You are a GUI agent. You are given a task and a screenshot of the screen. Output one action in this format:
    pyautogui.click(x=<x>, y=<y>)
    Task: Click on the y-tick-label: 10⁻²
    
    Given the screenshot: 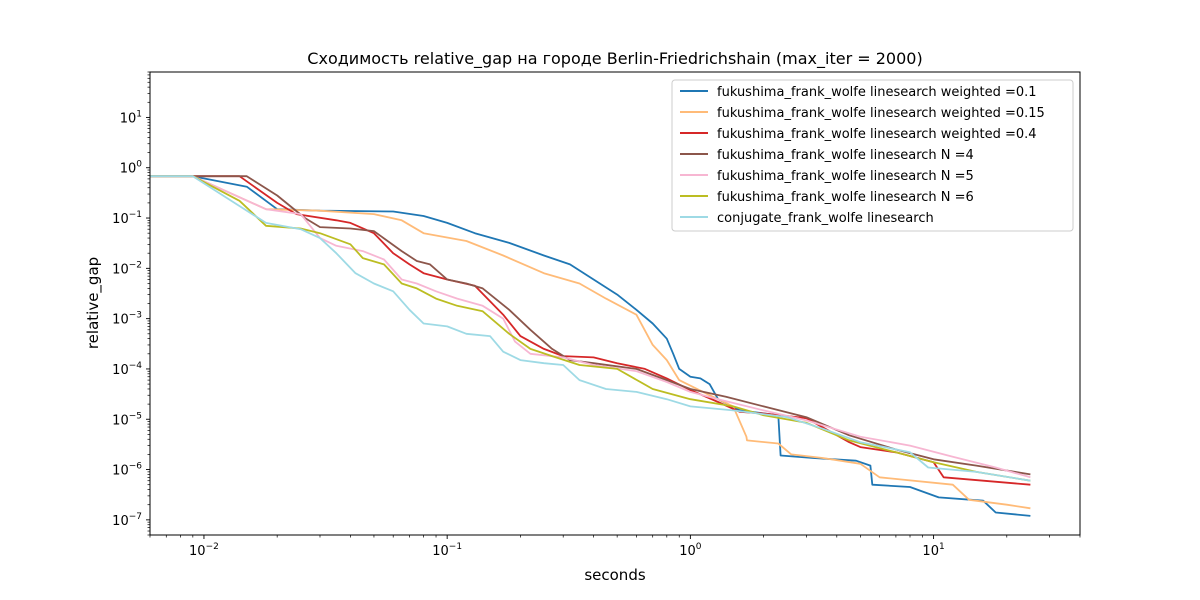 What is the action you would take?
    pyautogui.click(x=127, y=268)
    